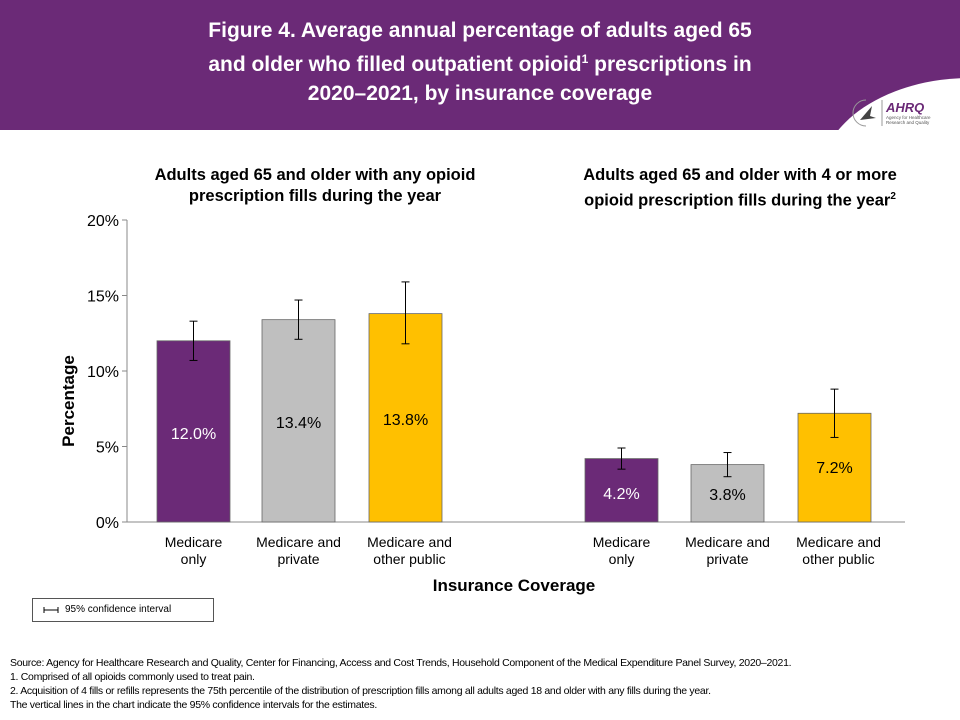 The height and width of the screenshot is (720, 960). What do you see at coordinates (68, 401) in the screenshot?
I see `y-axis-label: Percentage` at bounding box center [68, 401].